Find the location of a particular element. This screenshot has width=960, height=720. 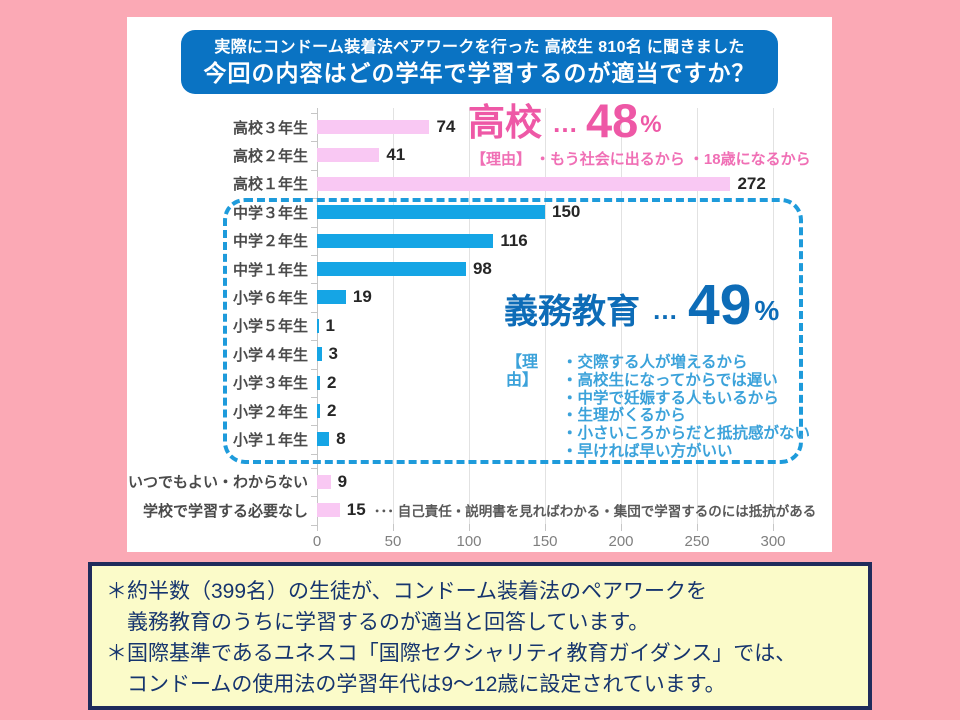

value-label: 1 is located at coordinates (330, 325).